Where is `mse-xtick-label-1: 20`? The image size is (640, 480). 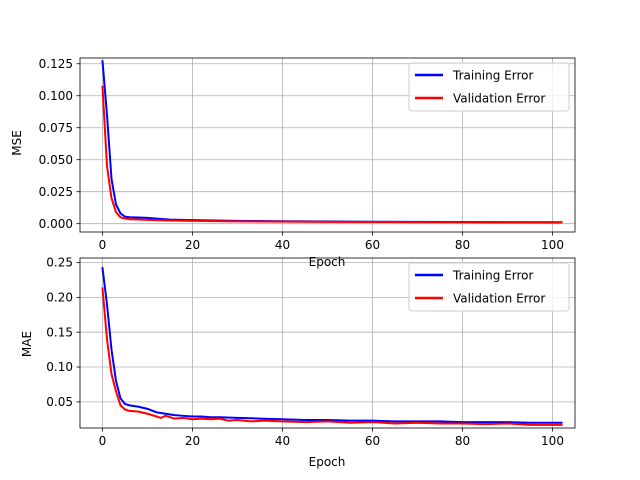 mse-xtick-label-1: 20 is located at coordinates (192, 245).